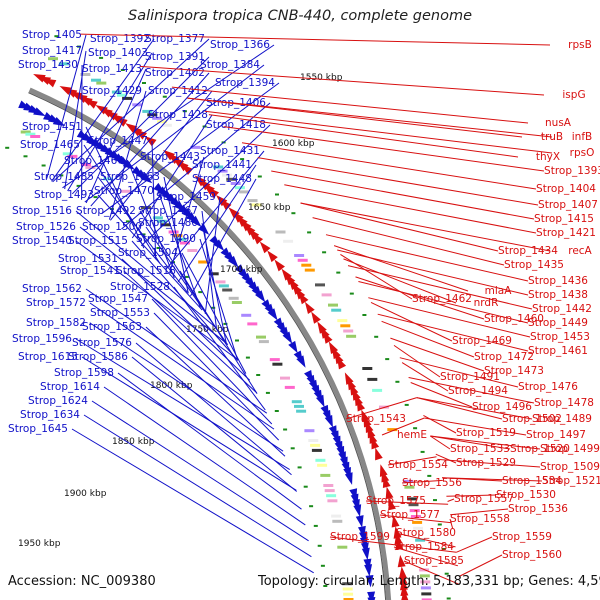 The width and height of the screenshot is (600, 600). What do you see at coordinates (548, 157) in the screenshot?
I see `right-gene-label: thyX` at bounding box center [548, 157].